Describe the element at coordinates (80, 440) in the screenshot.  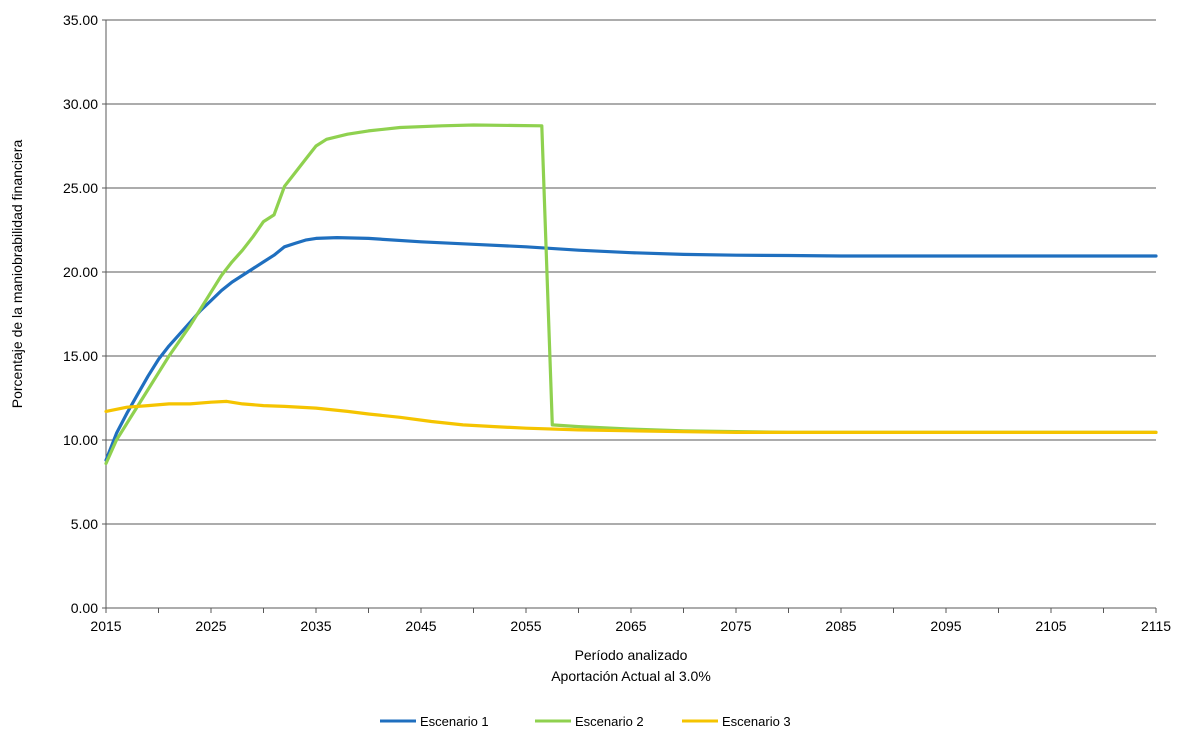
I see `y-tick-label-2: 10.00` at that location.